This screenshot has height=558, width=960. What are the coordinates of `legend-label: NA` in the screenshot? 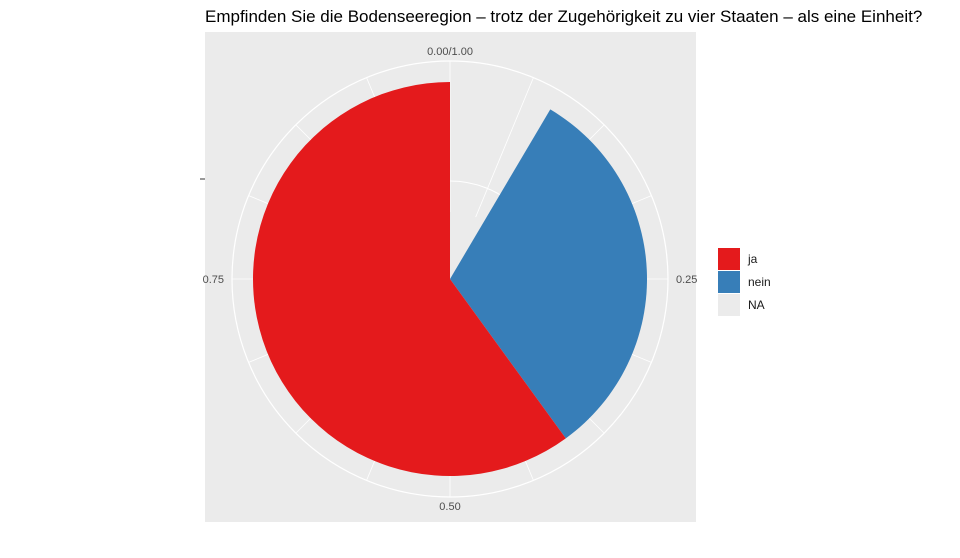 It's located at (756, 304).